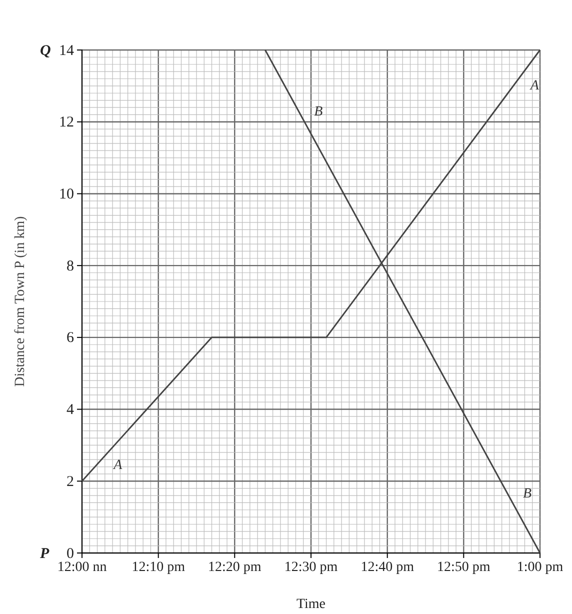 This screenshot has width=572, height=614. What do you see at coordinates (82, 567) in the screenshot?
I see `x-tick-label: 12:00 nn` at bounding box center [82, 567].